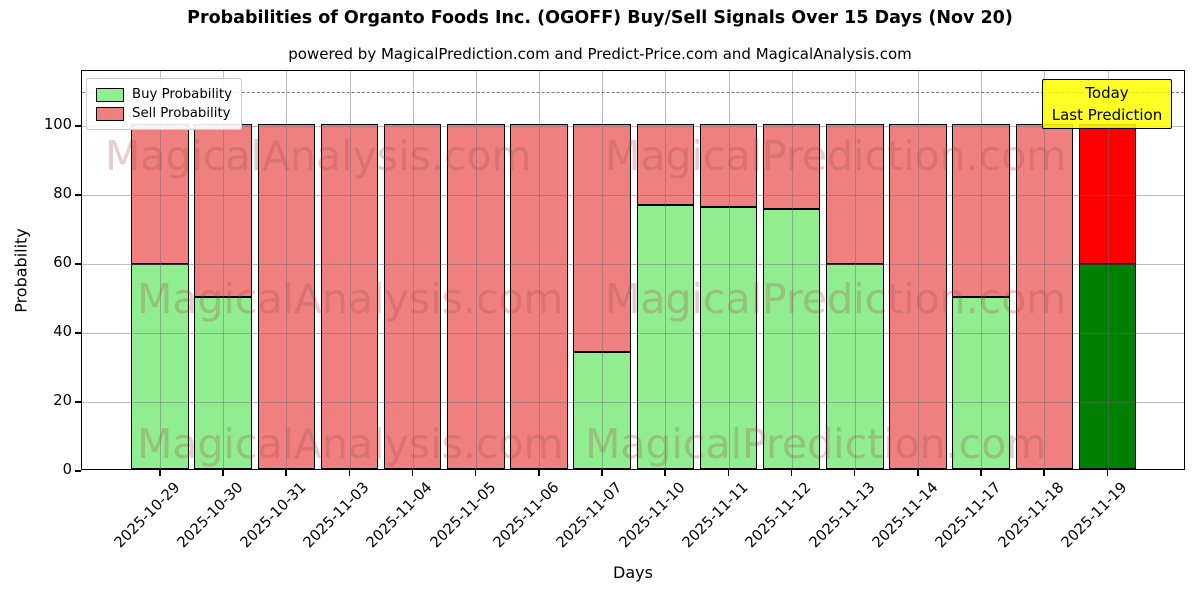 The height and width of the screenshot is (600, 1200). I want to click on y-tick-label: 60, so click(62, 262).